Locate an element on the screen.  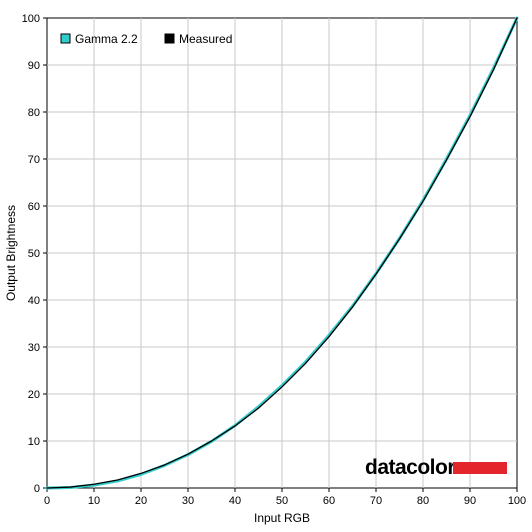
legend-label-gamma: Gamma 2.2 is located at coordinates (106, 39).